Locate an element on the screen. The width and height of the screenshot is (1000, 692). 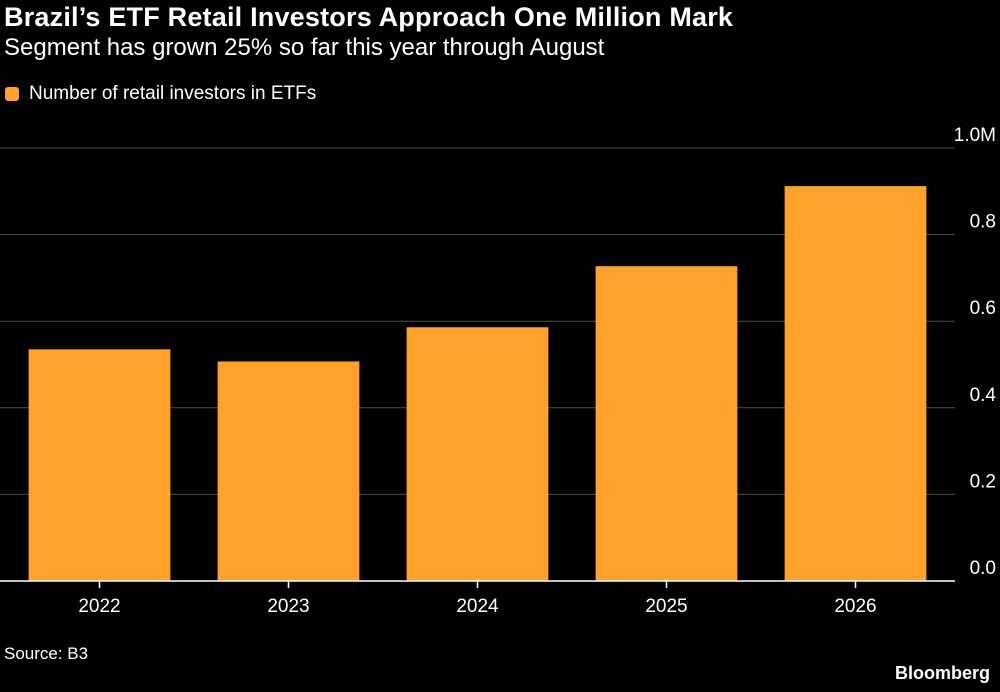
y-tick-label: 0.0 is located at coordinates (983, 568).